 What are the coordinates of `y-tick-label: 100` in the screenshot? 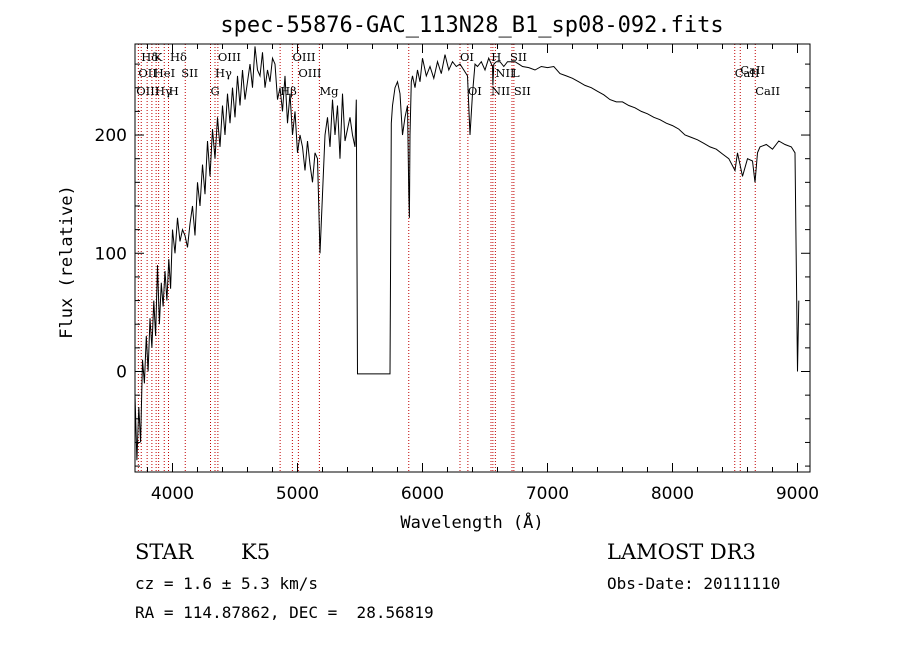 It's located at (111, 254).